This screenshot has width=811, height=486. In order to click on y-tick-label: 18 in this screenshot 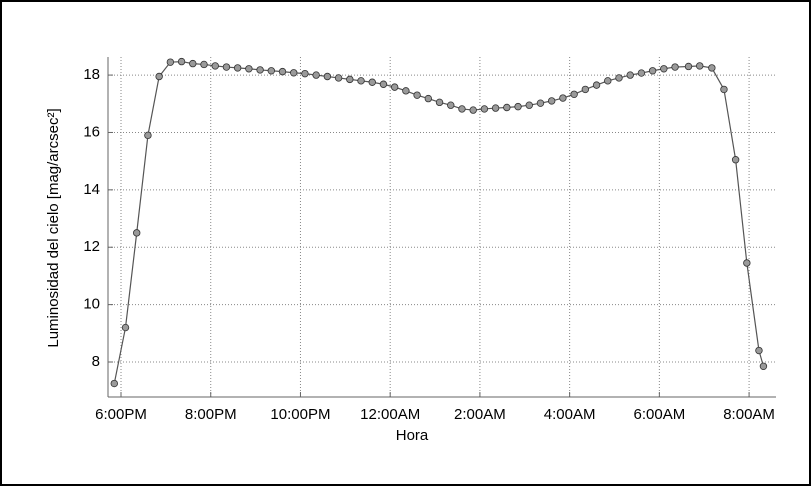, I will do `click(91, 74)`.